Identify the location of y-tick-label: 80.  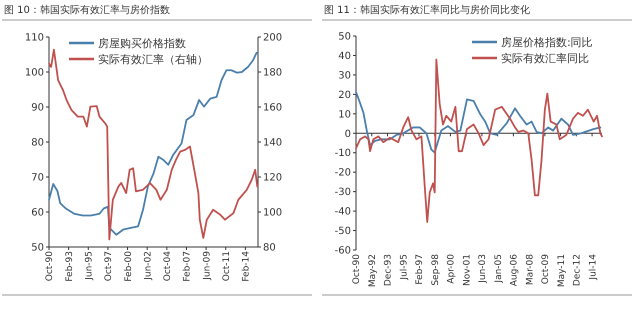
(37, 143).